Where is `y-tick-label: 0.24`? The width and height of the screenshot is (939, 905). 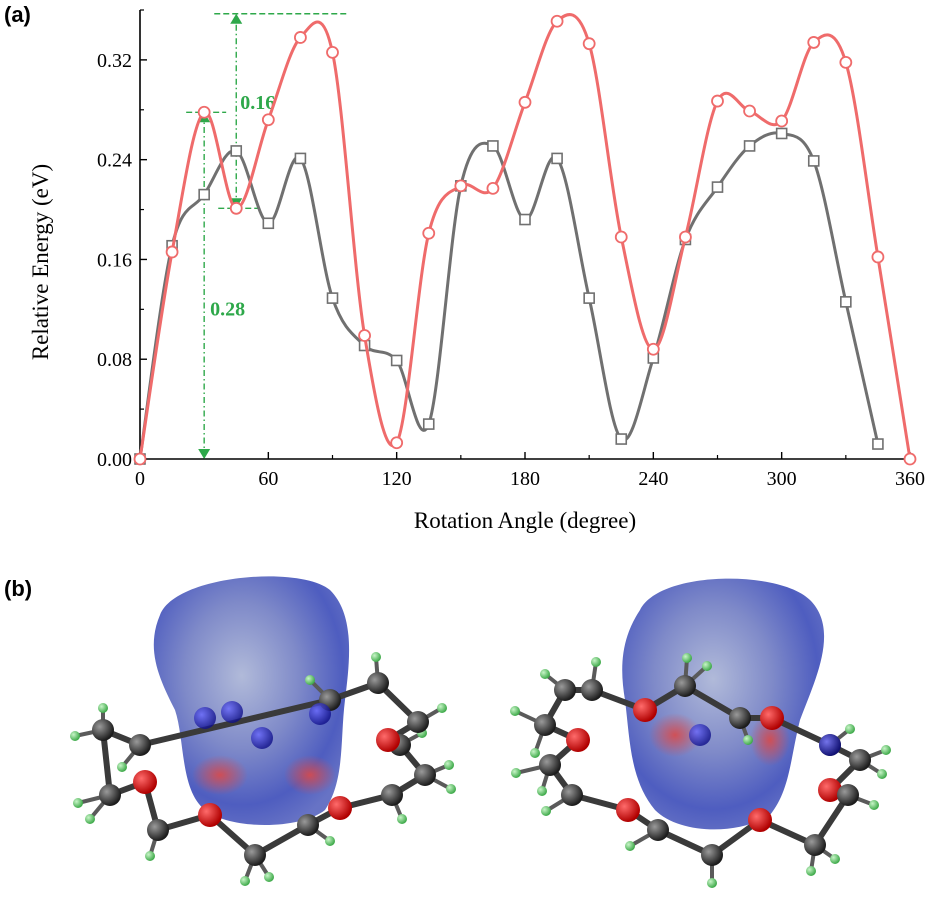
y-tick-label: 0.24 is located at coordinates (114, 161).